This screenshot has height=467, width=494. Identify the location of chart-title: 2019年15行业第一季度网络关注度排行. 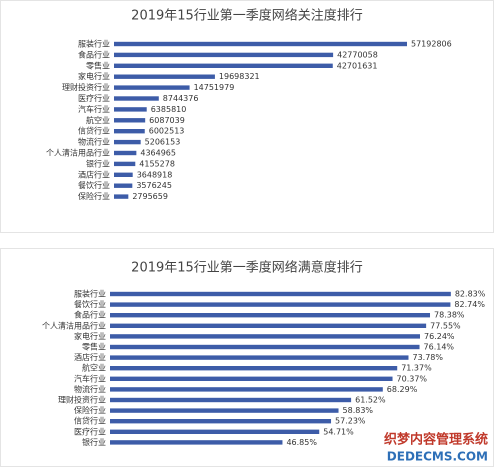
(247, 16).